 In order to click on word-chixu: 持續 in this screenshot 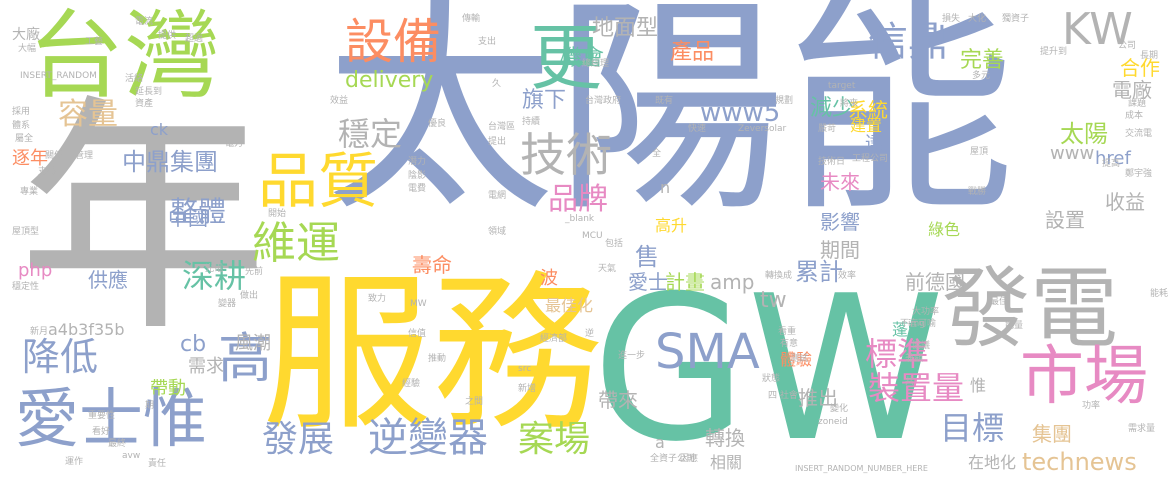, I will do `click(531, 122)`.